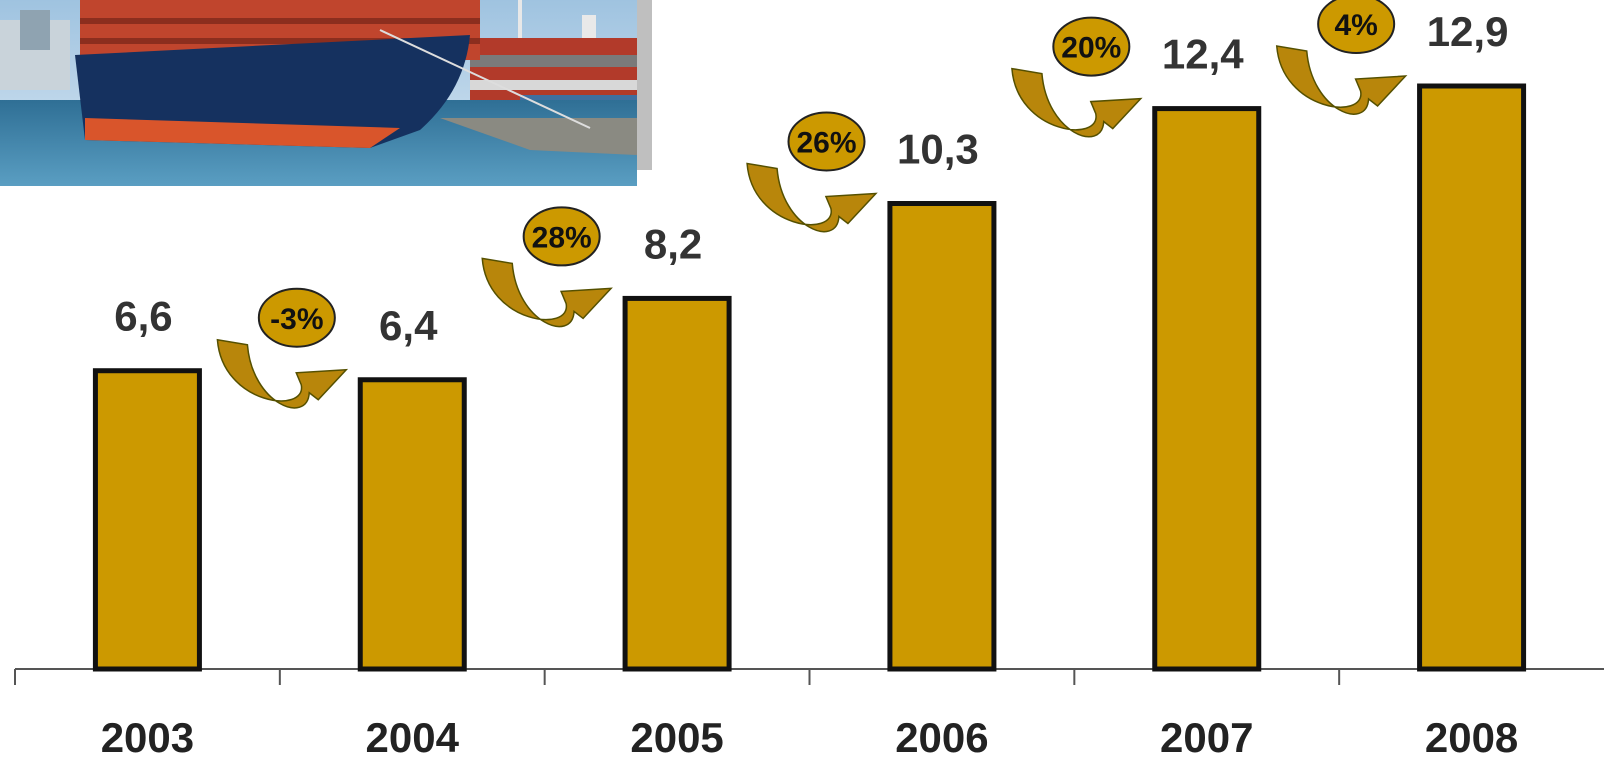  I want to click on growth-label-4: 20%, so click(1091, 48).